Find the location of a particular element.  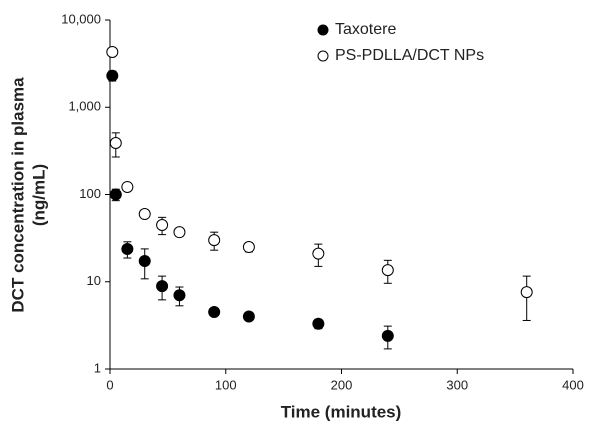

y-tick-label: 10,000 is located at coordinates (81, 18).